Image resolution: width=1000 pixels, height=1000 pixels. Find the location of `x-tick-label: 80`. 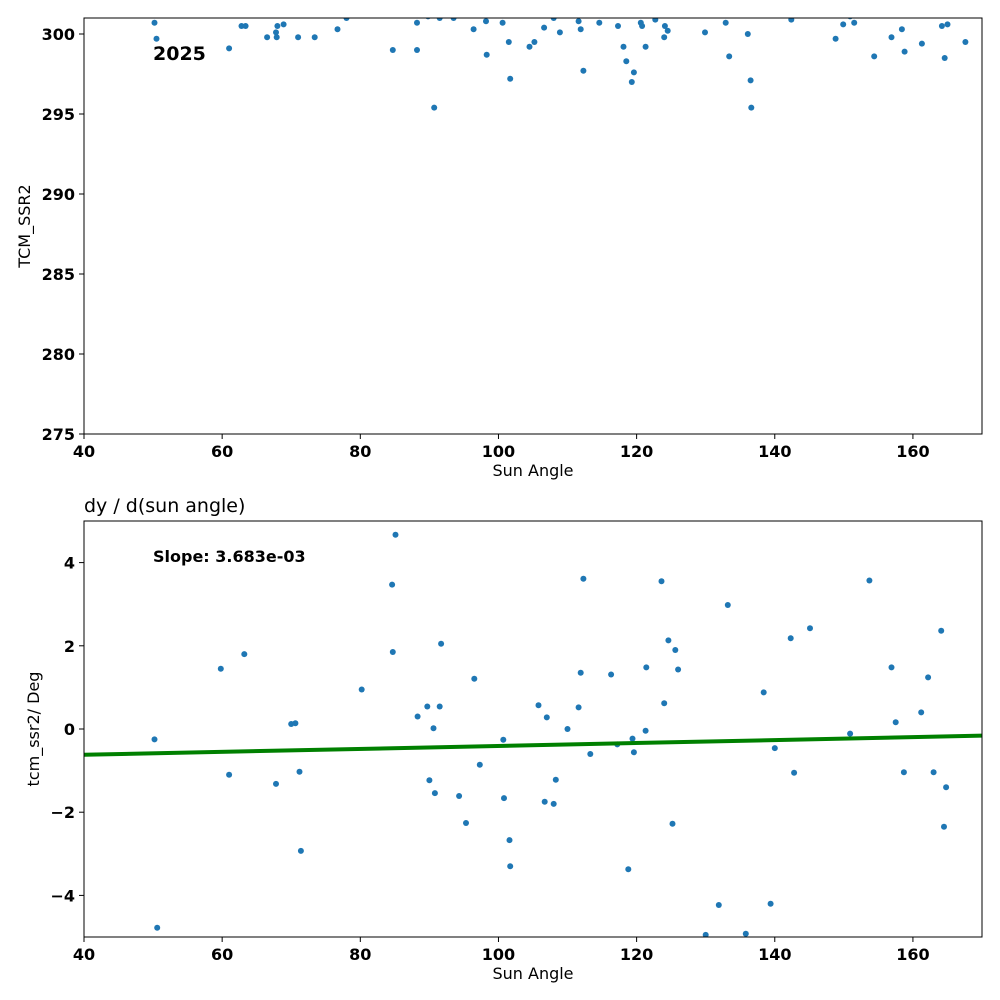

x-tick-label: 80 is located at coordinates (360, 954).